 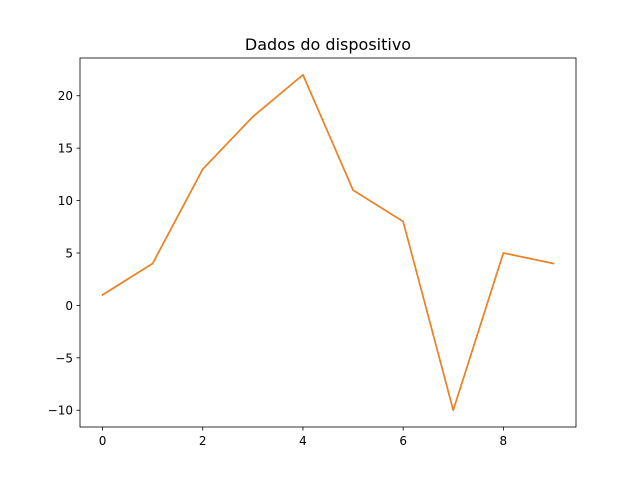 What do you see at coordinates (65, 149) in the screenshot?
I see `y-tick-label: 15` at bounding box center [65, 149].